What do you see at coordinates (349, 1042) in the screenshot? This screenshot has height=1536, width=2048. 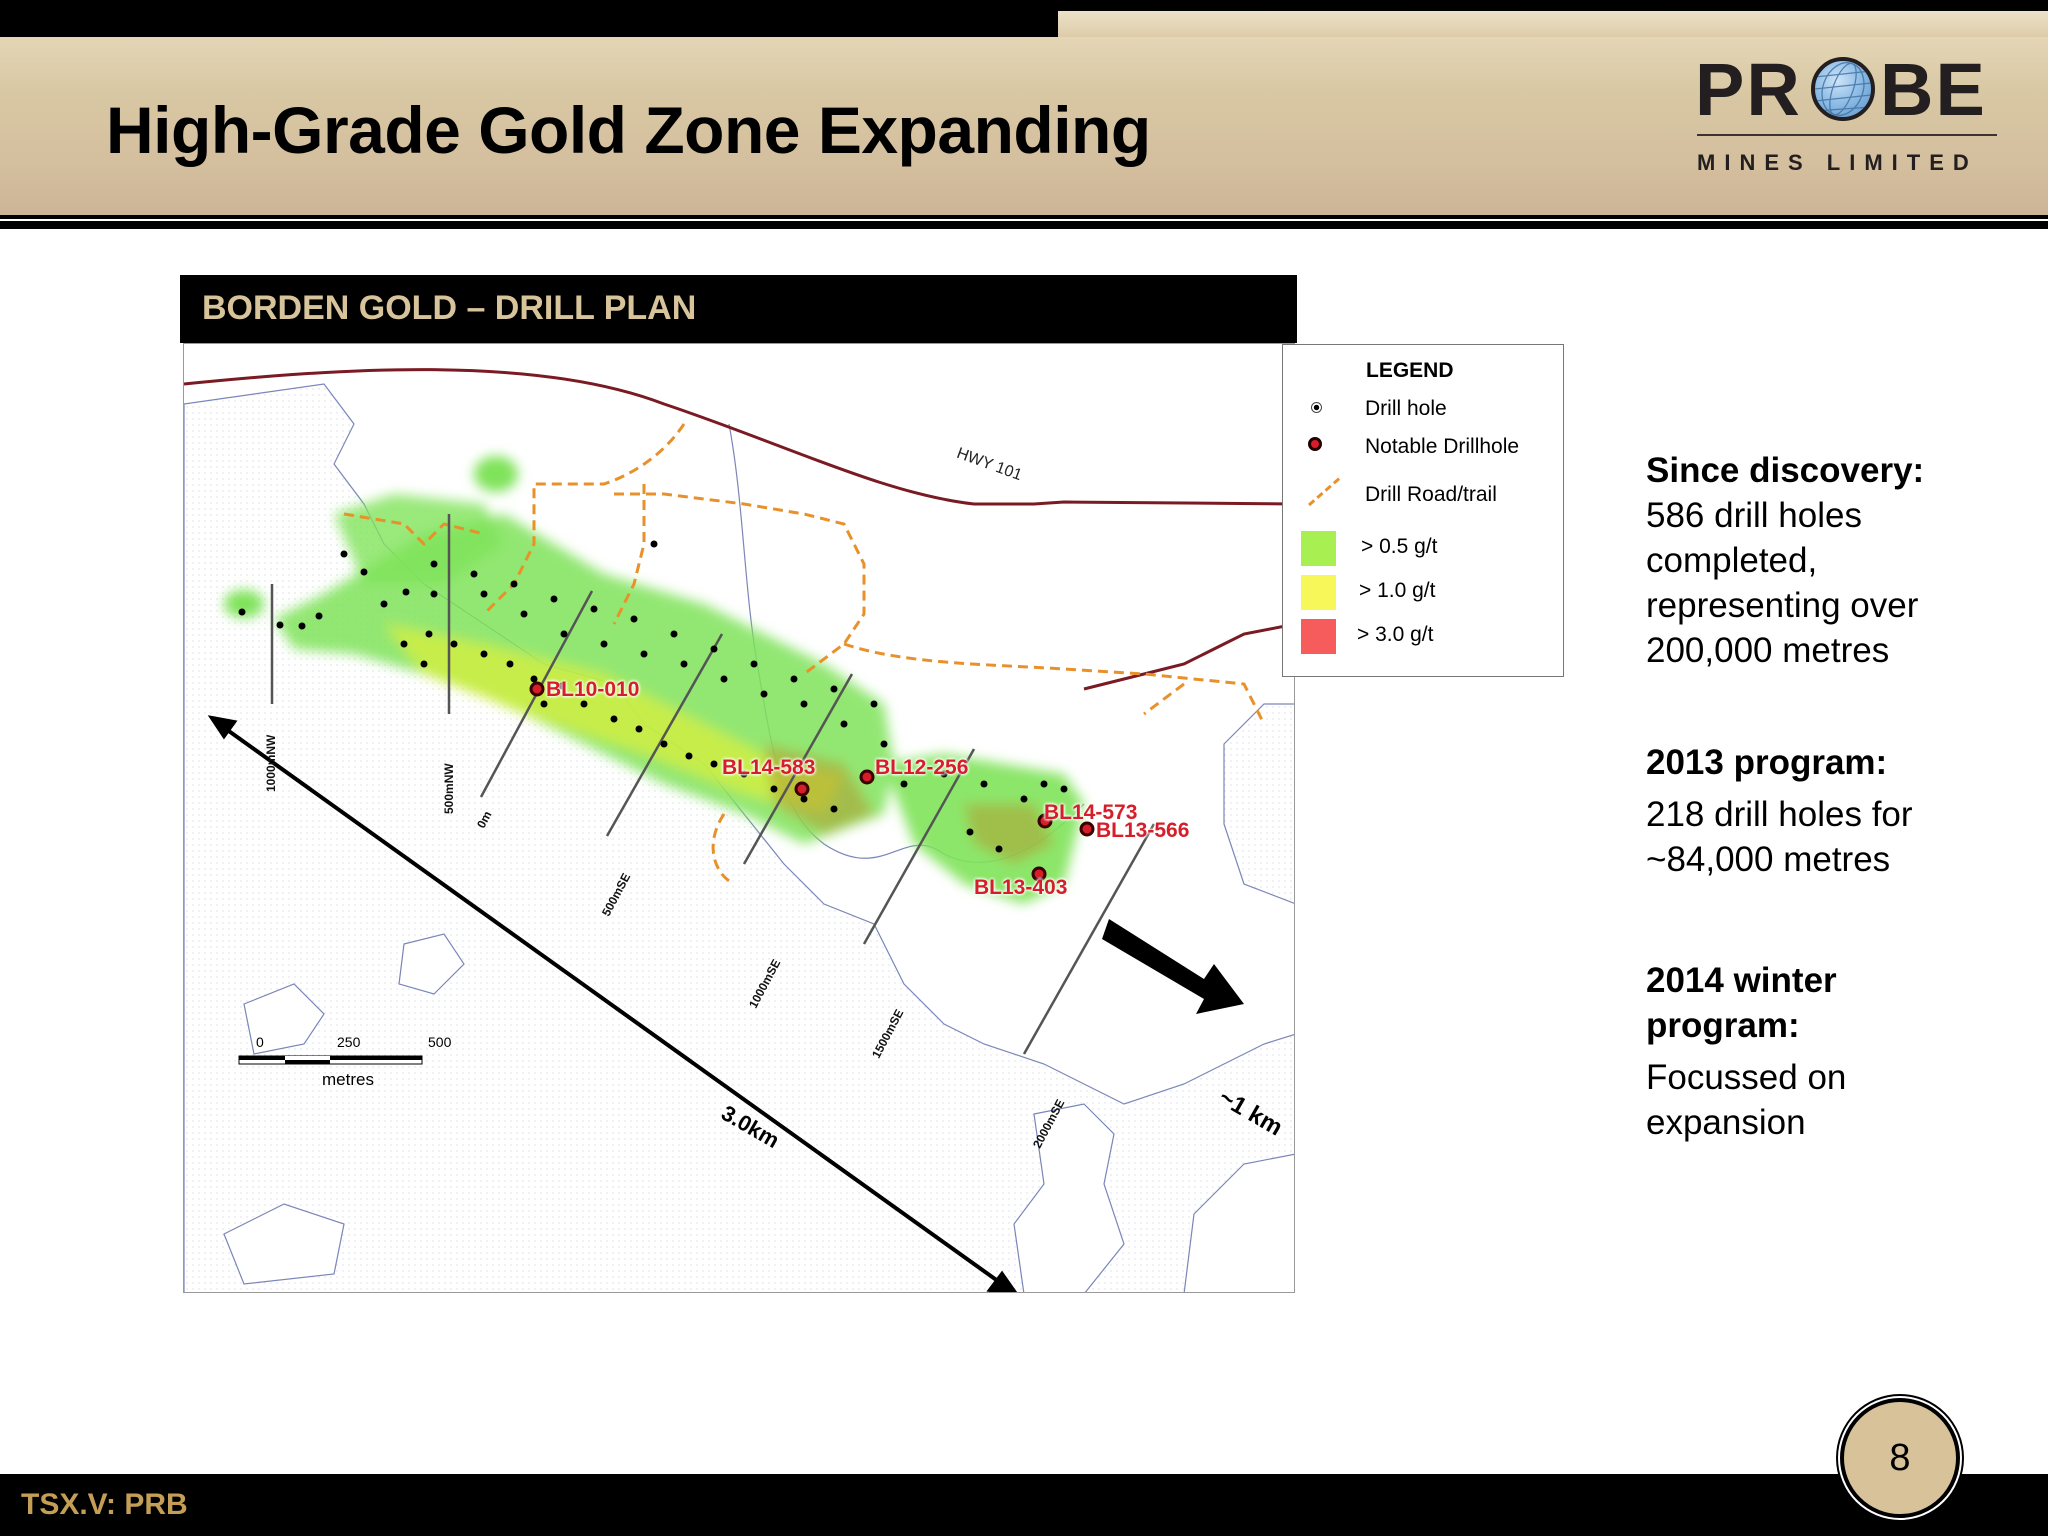 I see `scale-tick-250: 250` at bounding box center [349, 1042].